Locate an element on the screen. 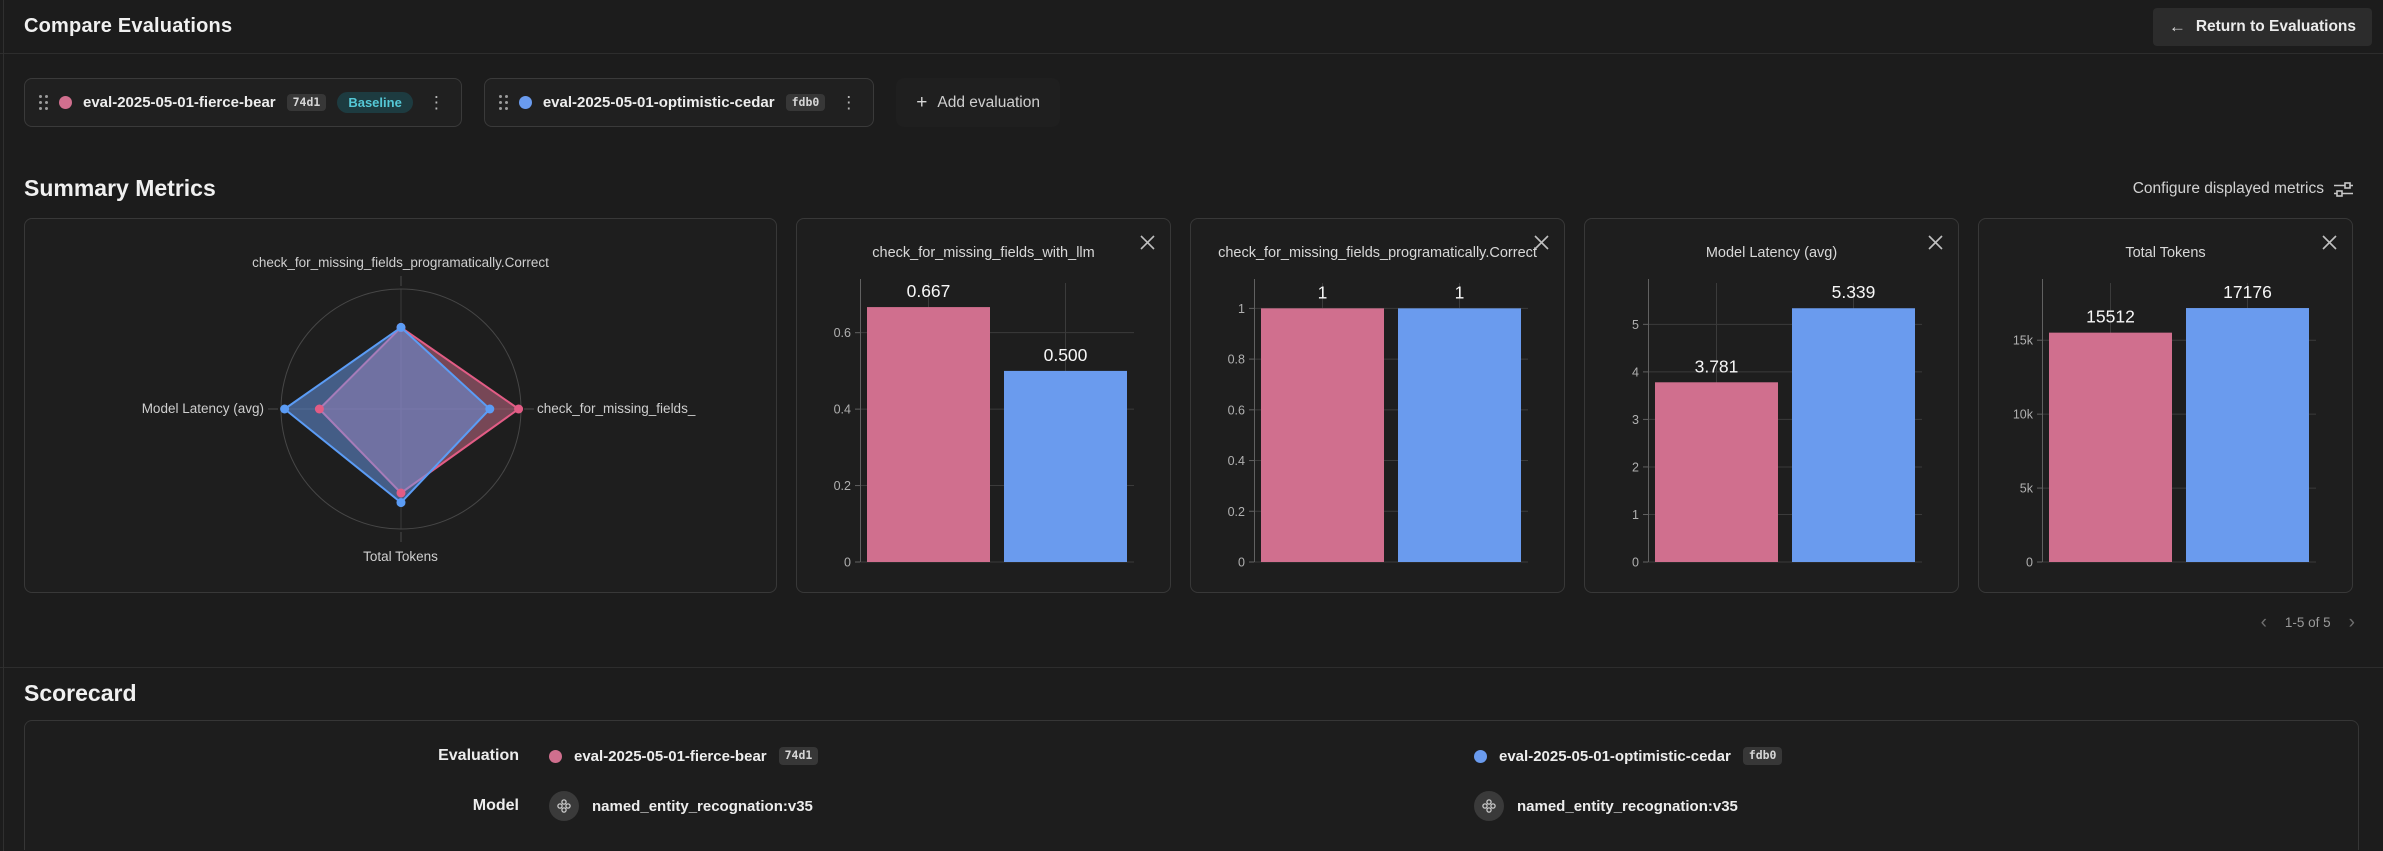  return-to-evaluations-button: ← Return to Evaluations is located at coordinates (2262, 26).